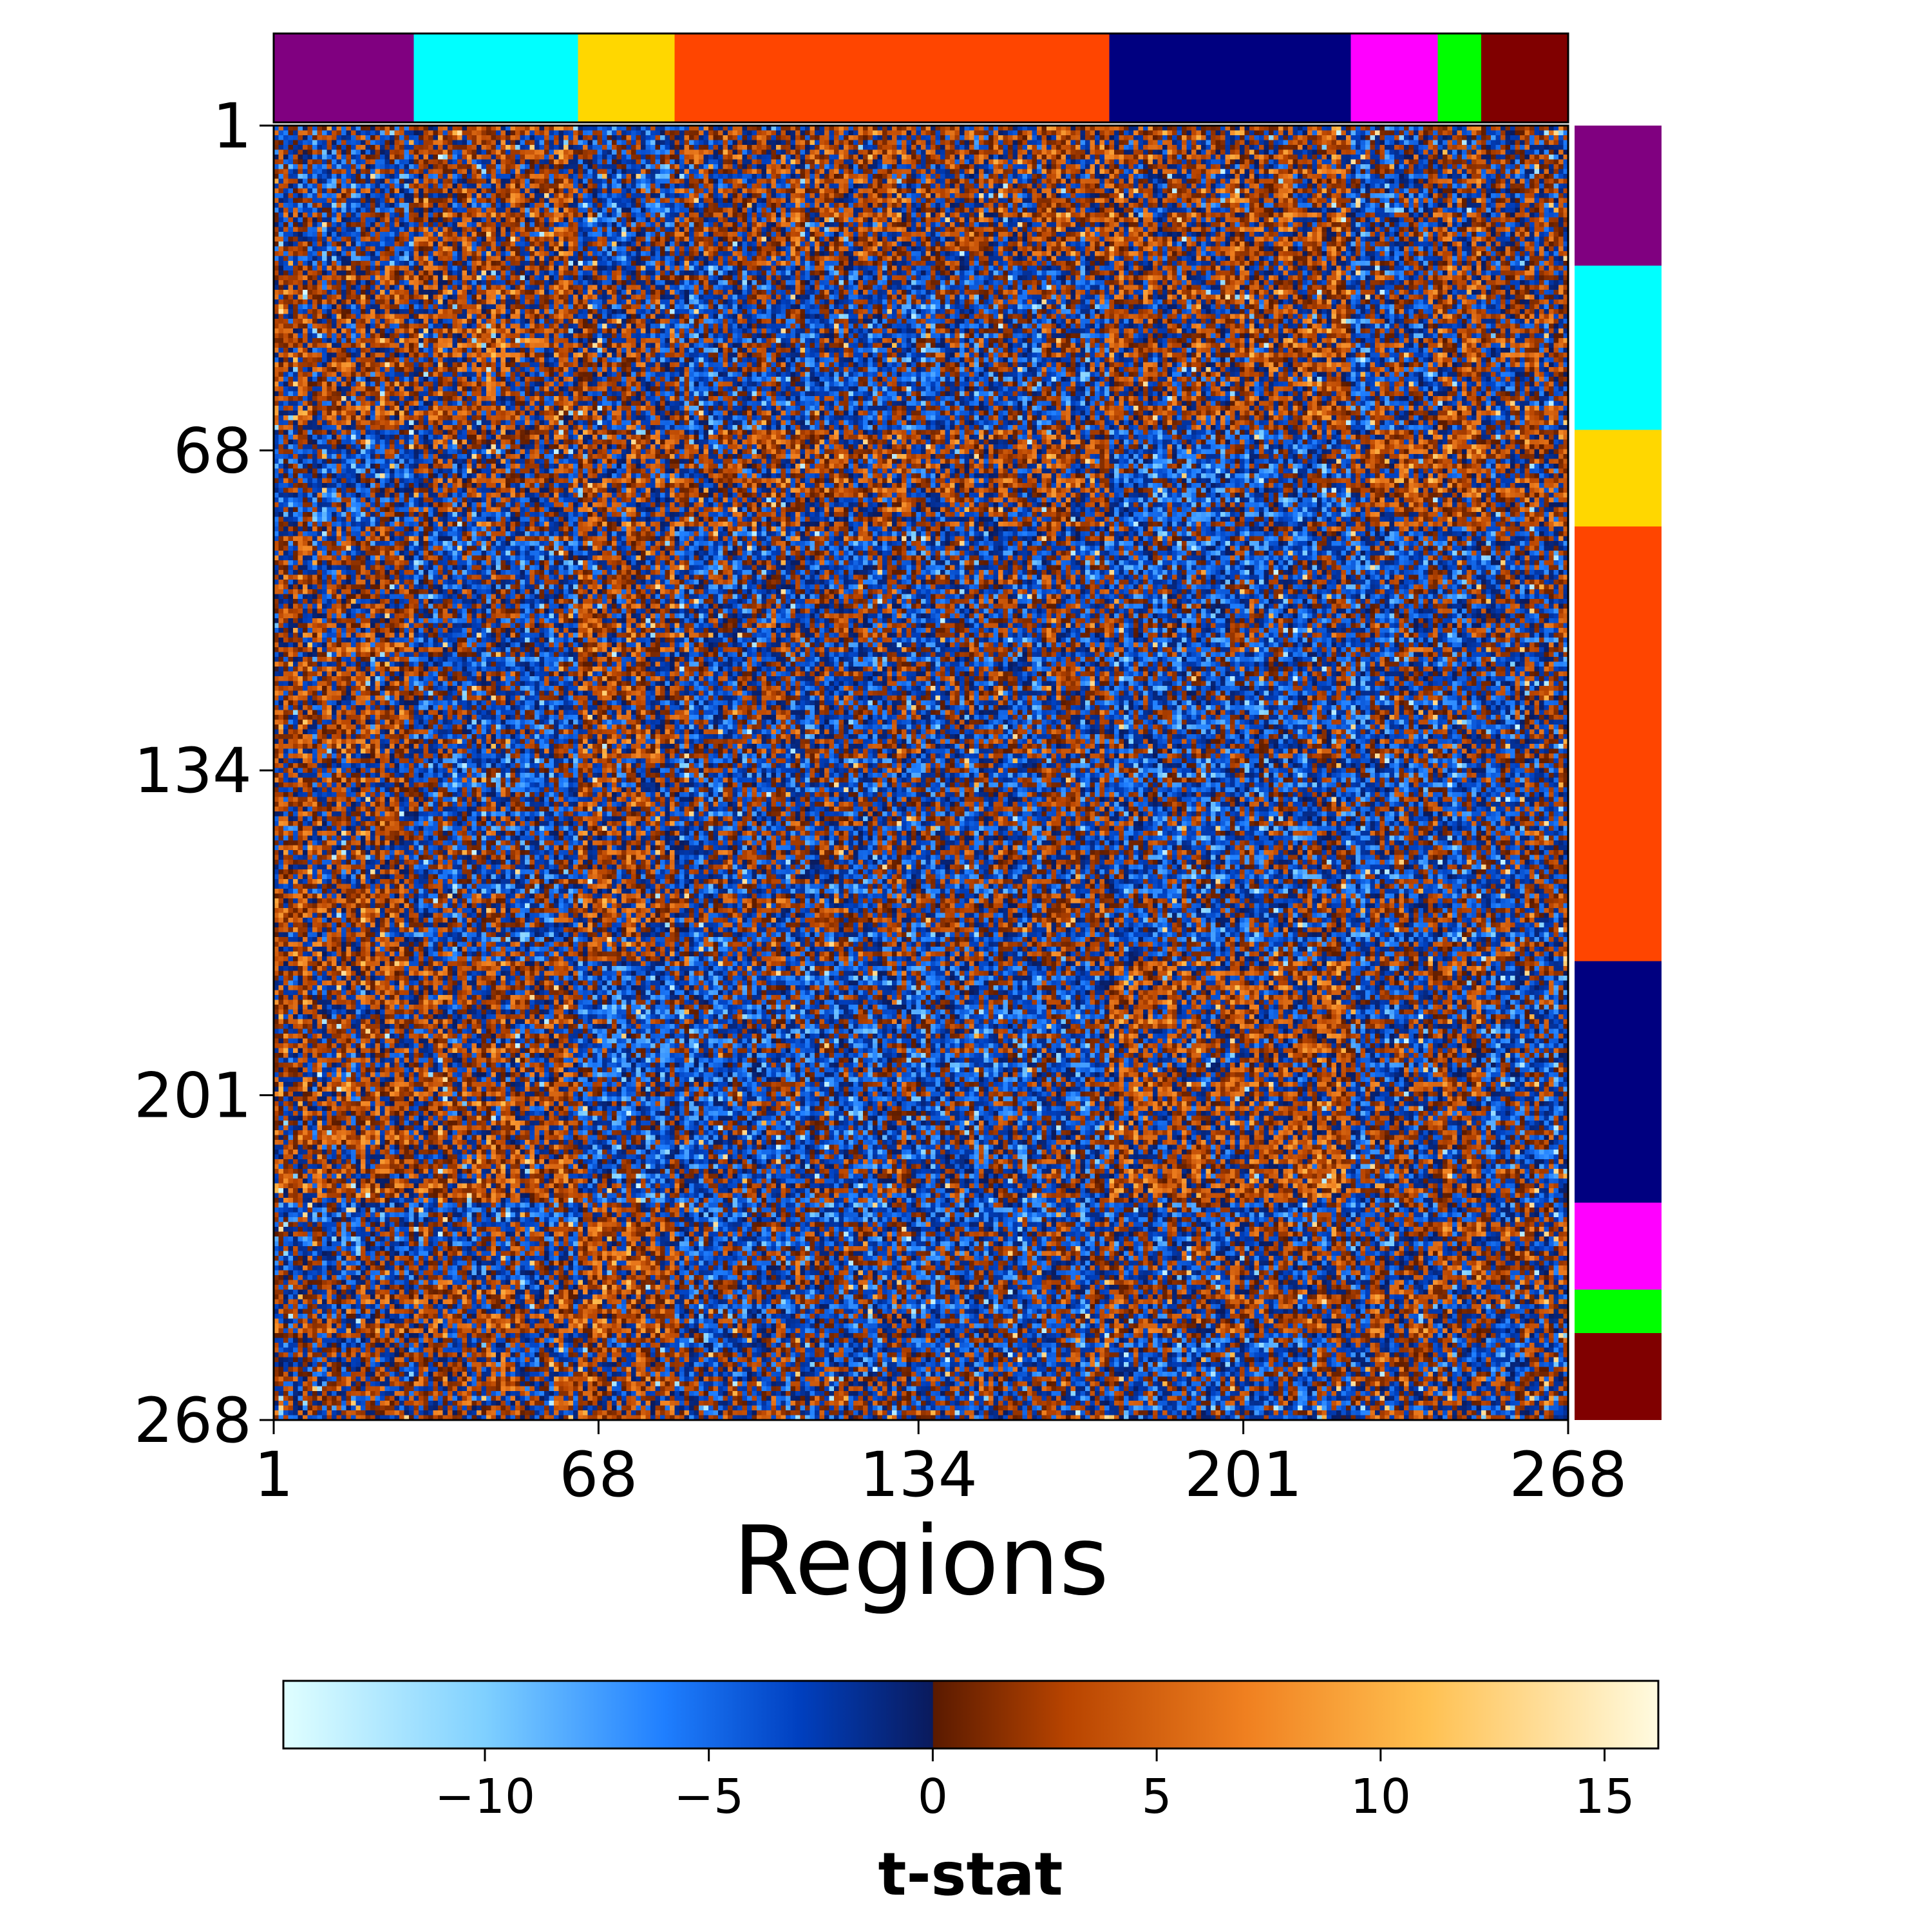  Describe the element at coordinates (1568, 1475) in the screenshot. I see `x-tick-label: 268` at that location.